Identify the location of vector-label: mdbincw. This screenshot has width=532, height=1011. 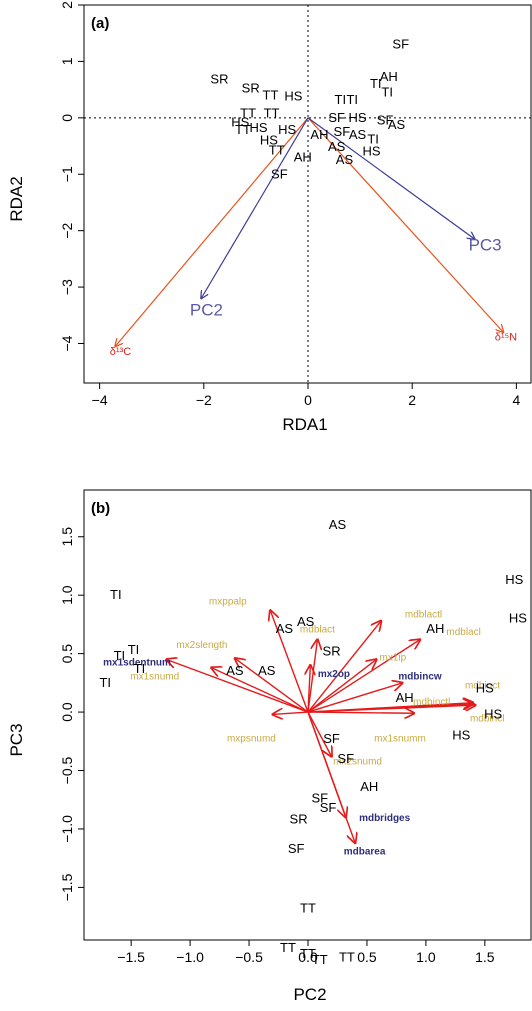
(420, 676).